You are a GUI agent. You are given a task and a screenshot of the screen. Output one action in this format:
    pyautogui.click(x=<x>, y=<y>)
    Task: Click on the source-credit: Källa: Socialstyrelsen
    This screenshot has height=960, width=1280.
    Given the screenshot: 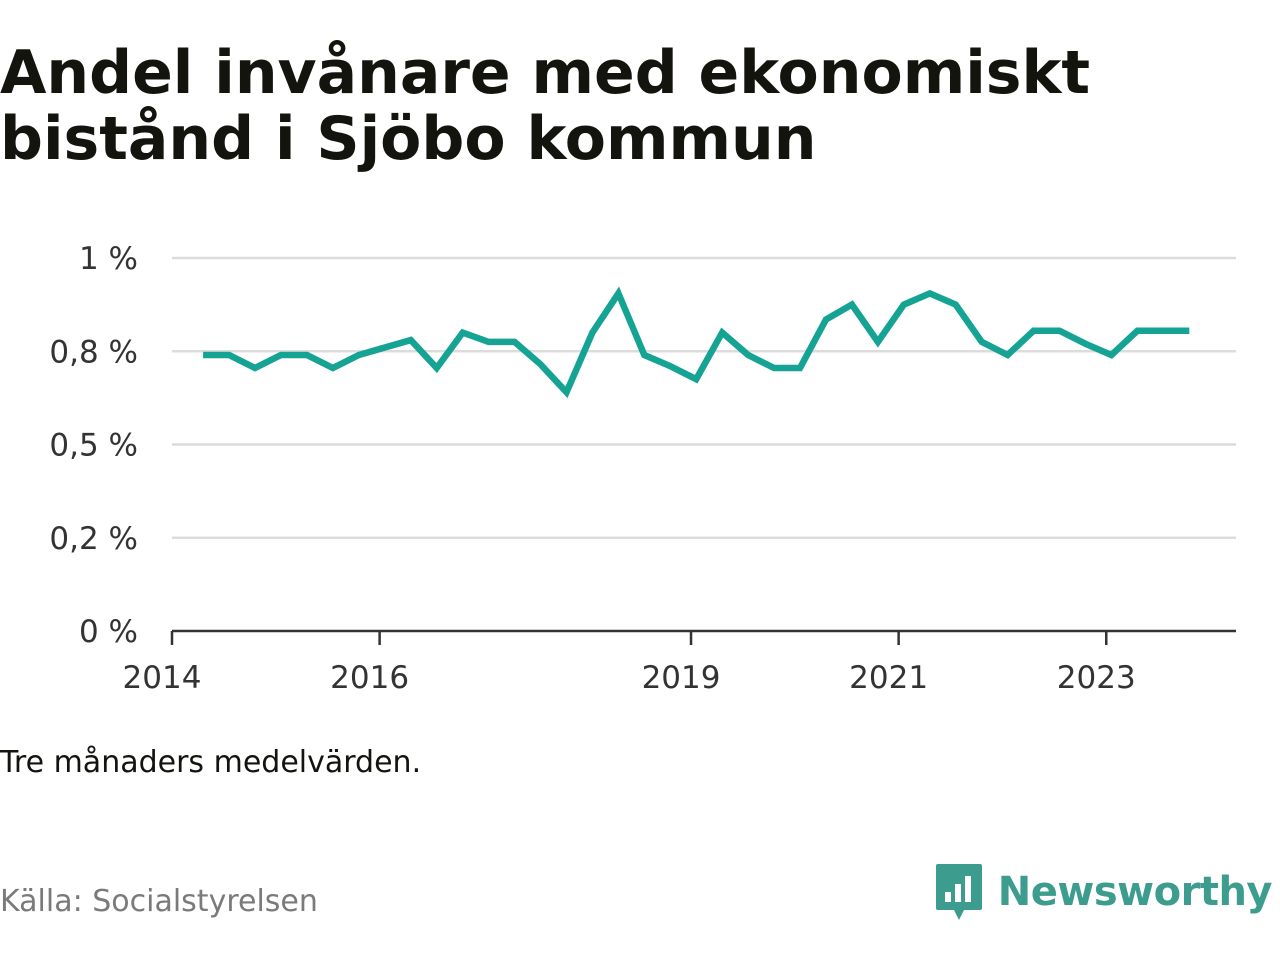 What is the action you would take?
    pyautogui.click(x=159, y=901)
    